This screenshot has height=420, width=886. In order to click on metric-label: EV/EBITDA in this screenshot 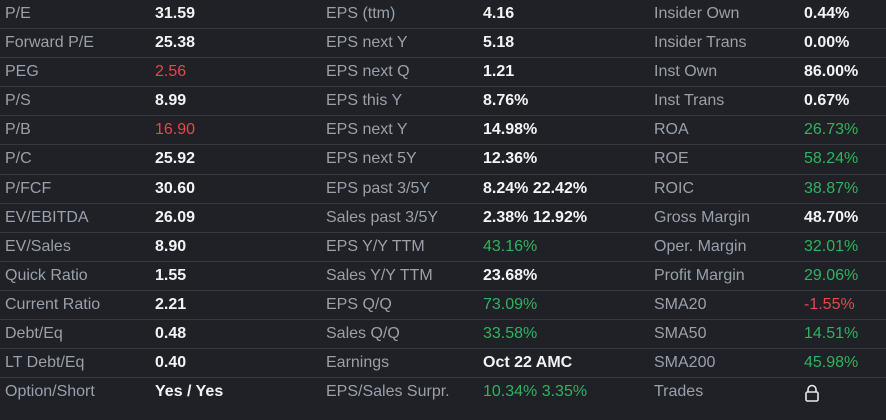, I will do `click(47, 217)`.